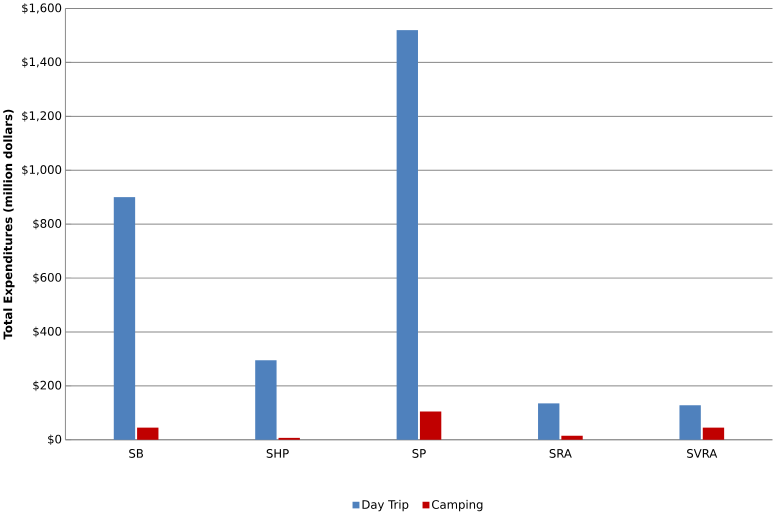 The width and height of the screenshot is (773, 514). I want to click on x-tick-label: SP, so click(419, 453).